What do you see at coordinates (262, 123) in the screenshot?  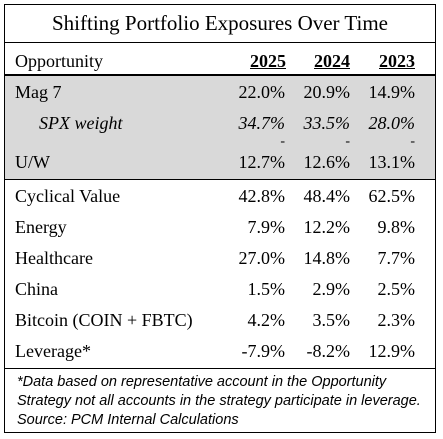 I see `cell-2025: 34.7%` at bounding box center [262, 123].